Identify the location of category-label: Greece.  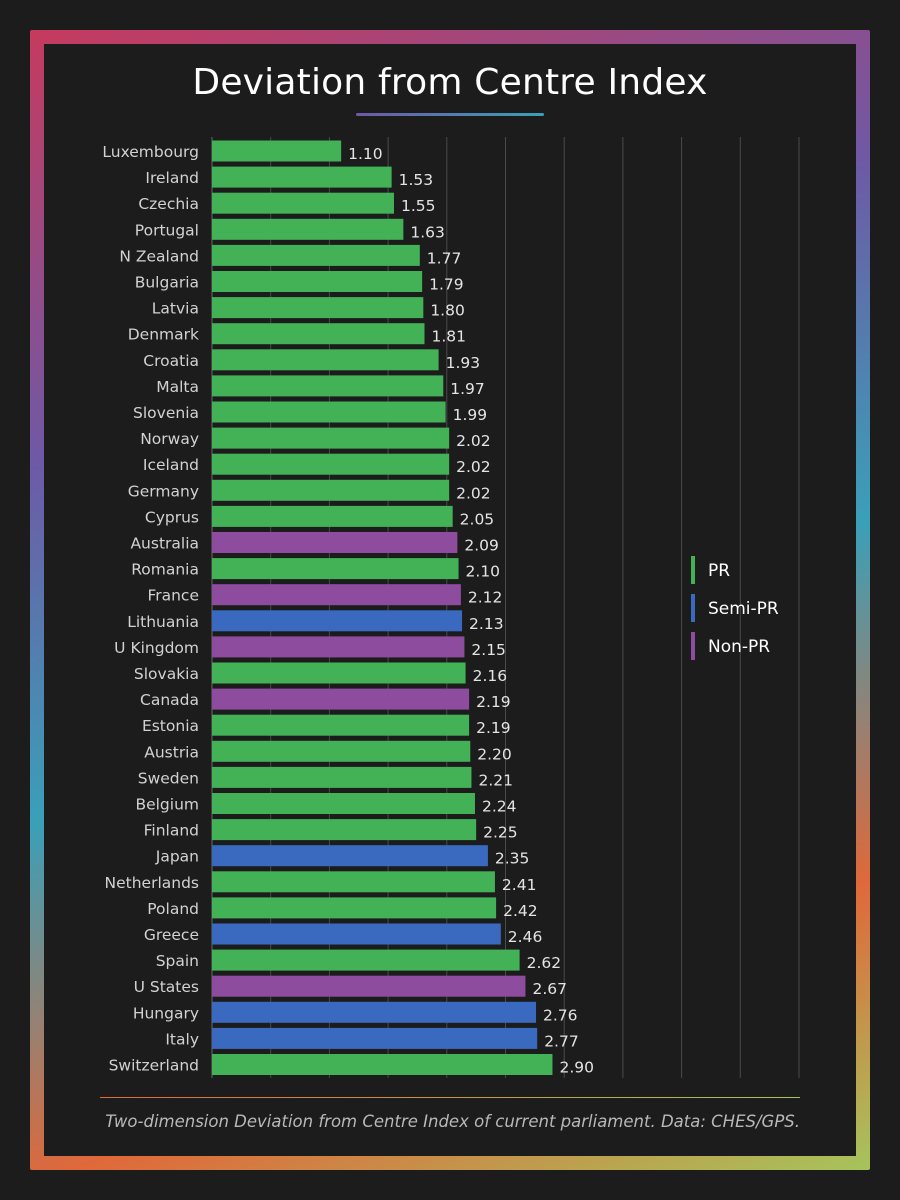
(171, 935).